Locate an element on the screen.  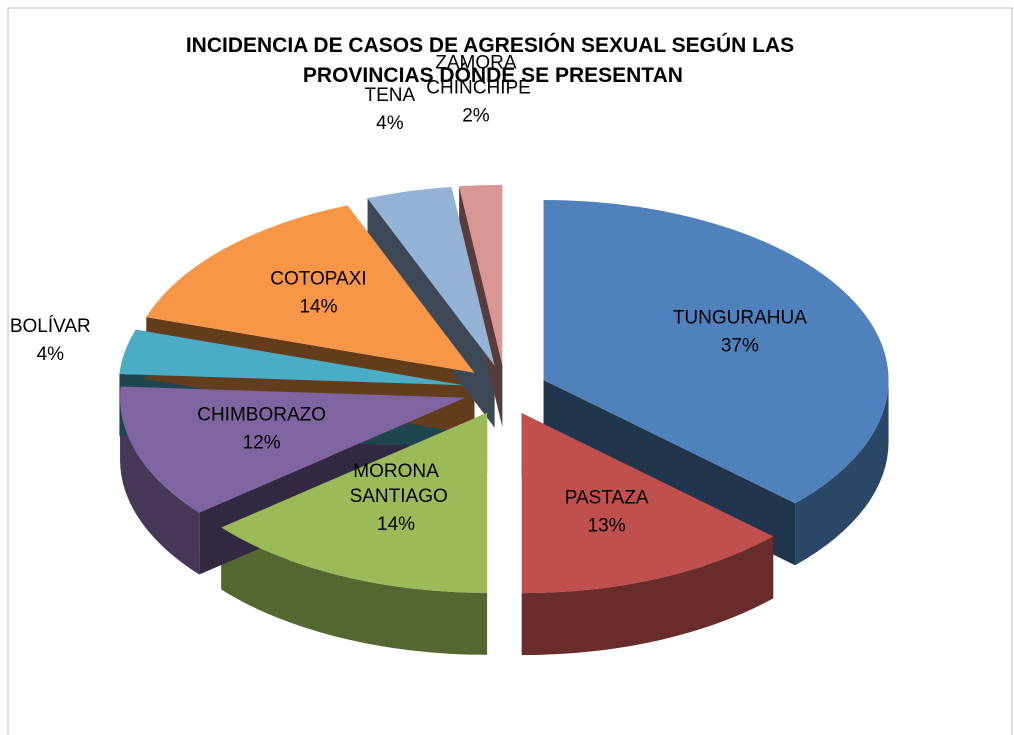
slice-category-label: BOLÍVAR is located at coordinates (50, 326).